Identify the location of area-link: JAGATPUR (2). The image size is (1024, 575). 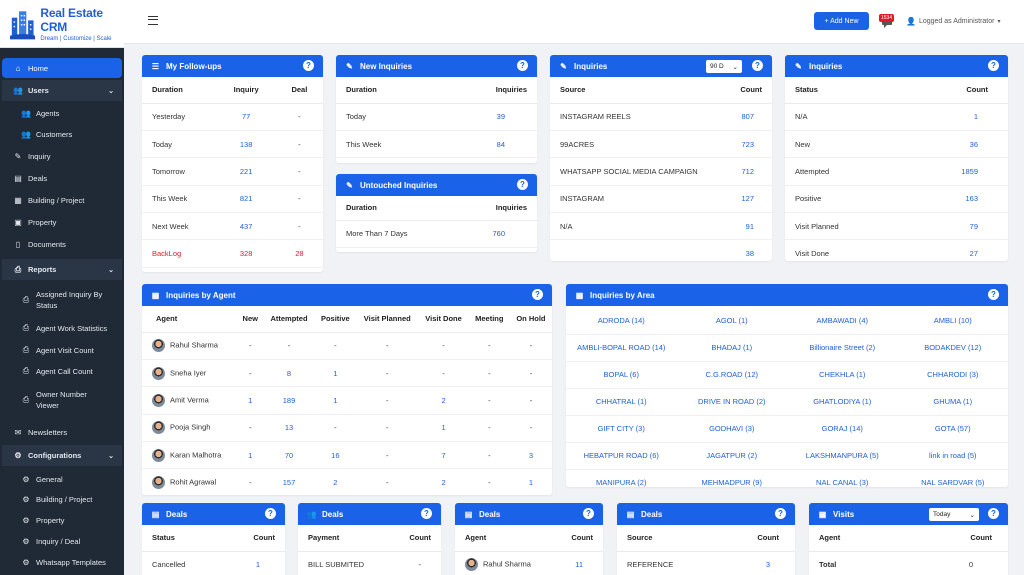
(731, 456).